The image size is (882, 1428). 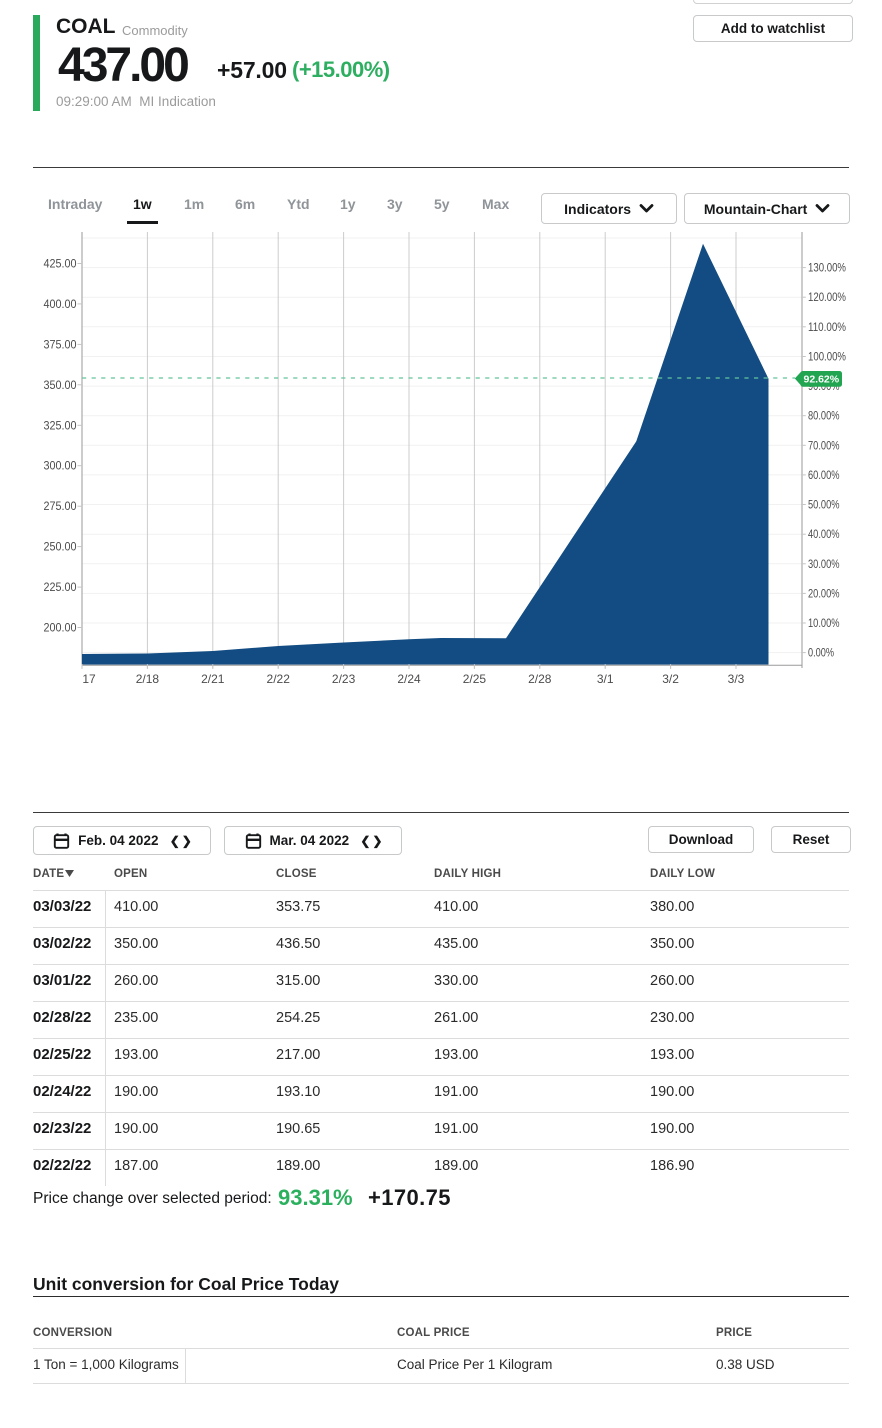 I want to click on svg-text: 225.00, so click(x=60, y=588).